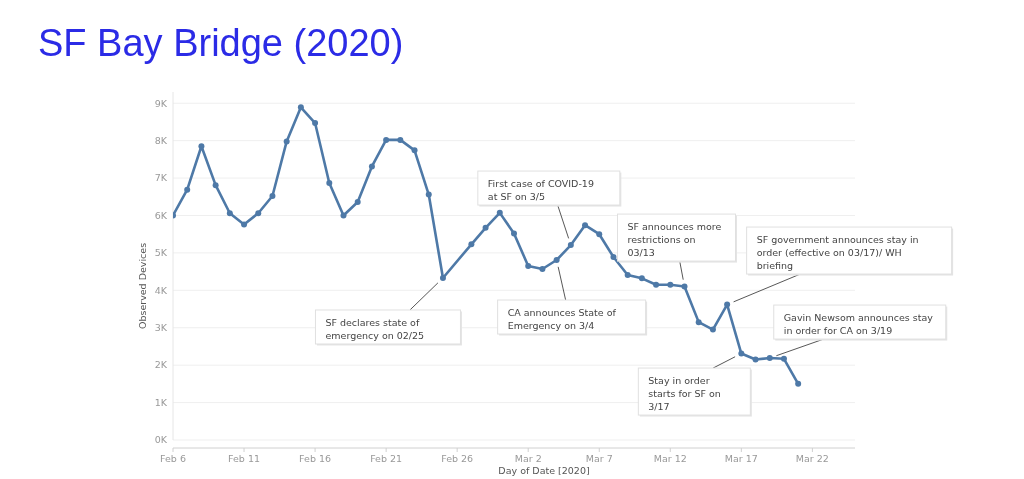 The image size is (1024, 479). What do you see at coordinates (599, 458) in the screenshot?
I see `x-tick-label: Mar 7` at bounding box center [599, 458].